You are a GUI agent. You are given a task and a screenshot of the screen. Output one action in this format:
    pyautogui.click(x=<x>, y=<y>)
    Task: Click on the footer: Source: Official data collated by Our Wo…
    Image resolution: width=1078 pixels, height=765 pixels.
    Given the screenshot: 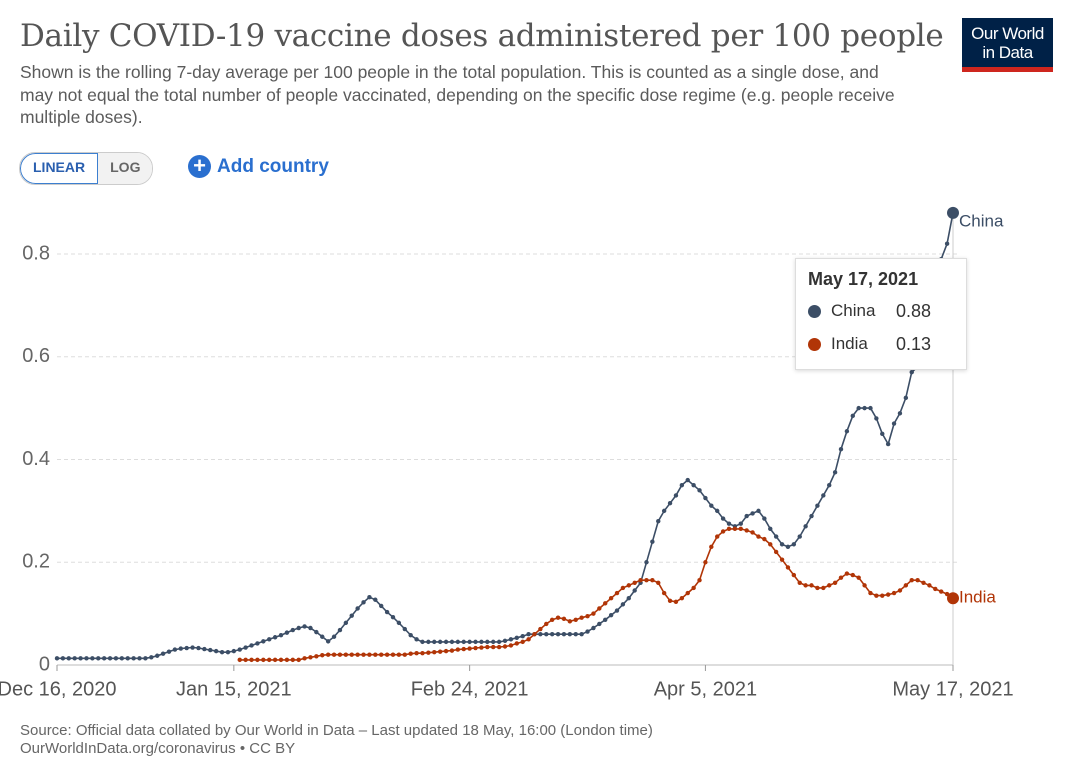 What is the action you would take?
    pyautogui.click(x=336, y=740)
    